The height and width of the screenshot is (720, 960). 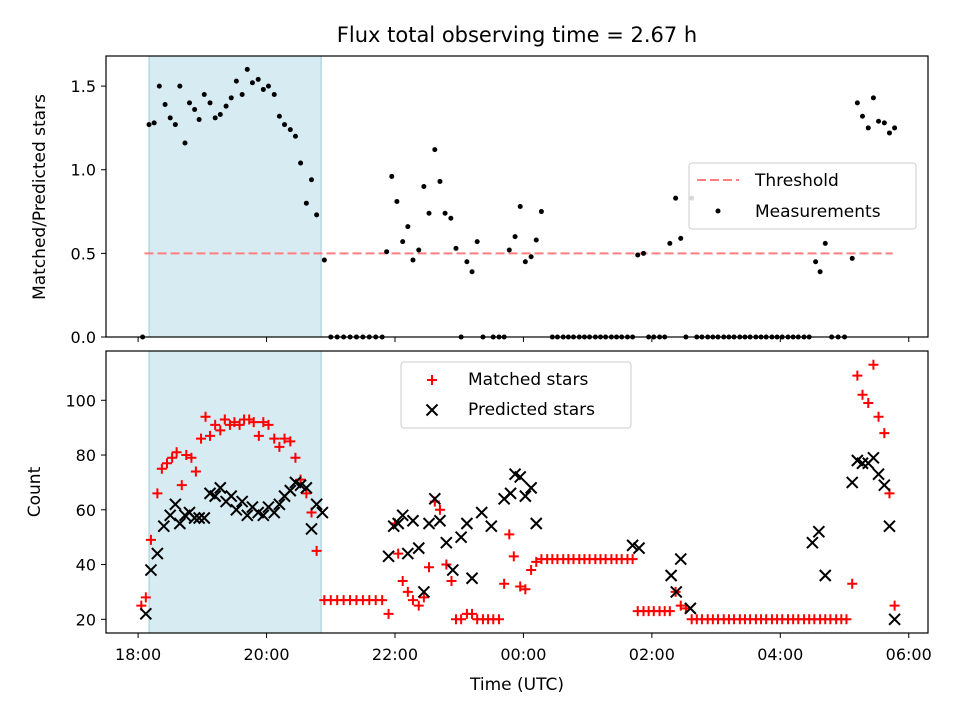 What do you see at coordinates (83, 86) in the screenshot?
I see `ratio-y-tick-label: 1.5` at bounding box center [83, 86].